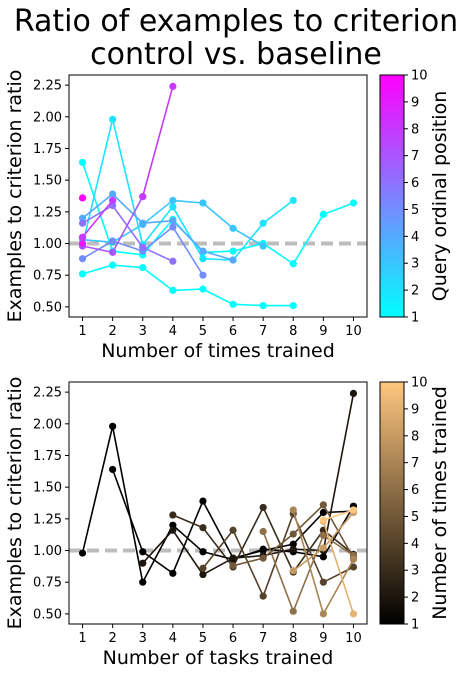  Describe the element at coordinates (440, 196) in the screenshot. I see `colorbar-label: Query ordinal position` at that location.